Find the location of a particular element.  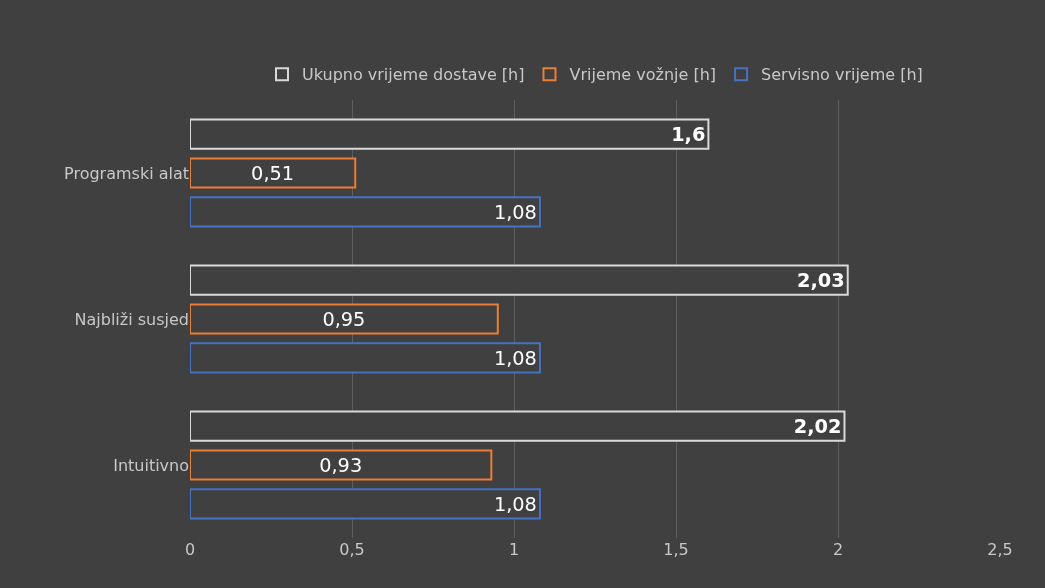

y-tick-label: Programski alat is located at coordinates (126, 173).